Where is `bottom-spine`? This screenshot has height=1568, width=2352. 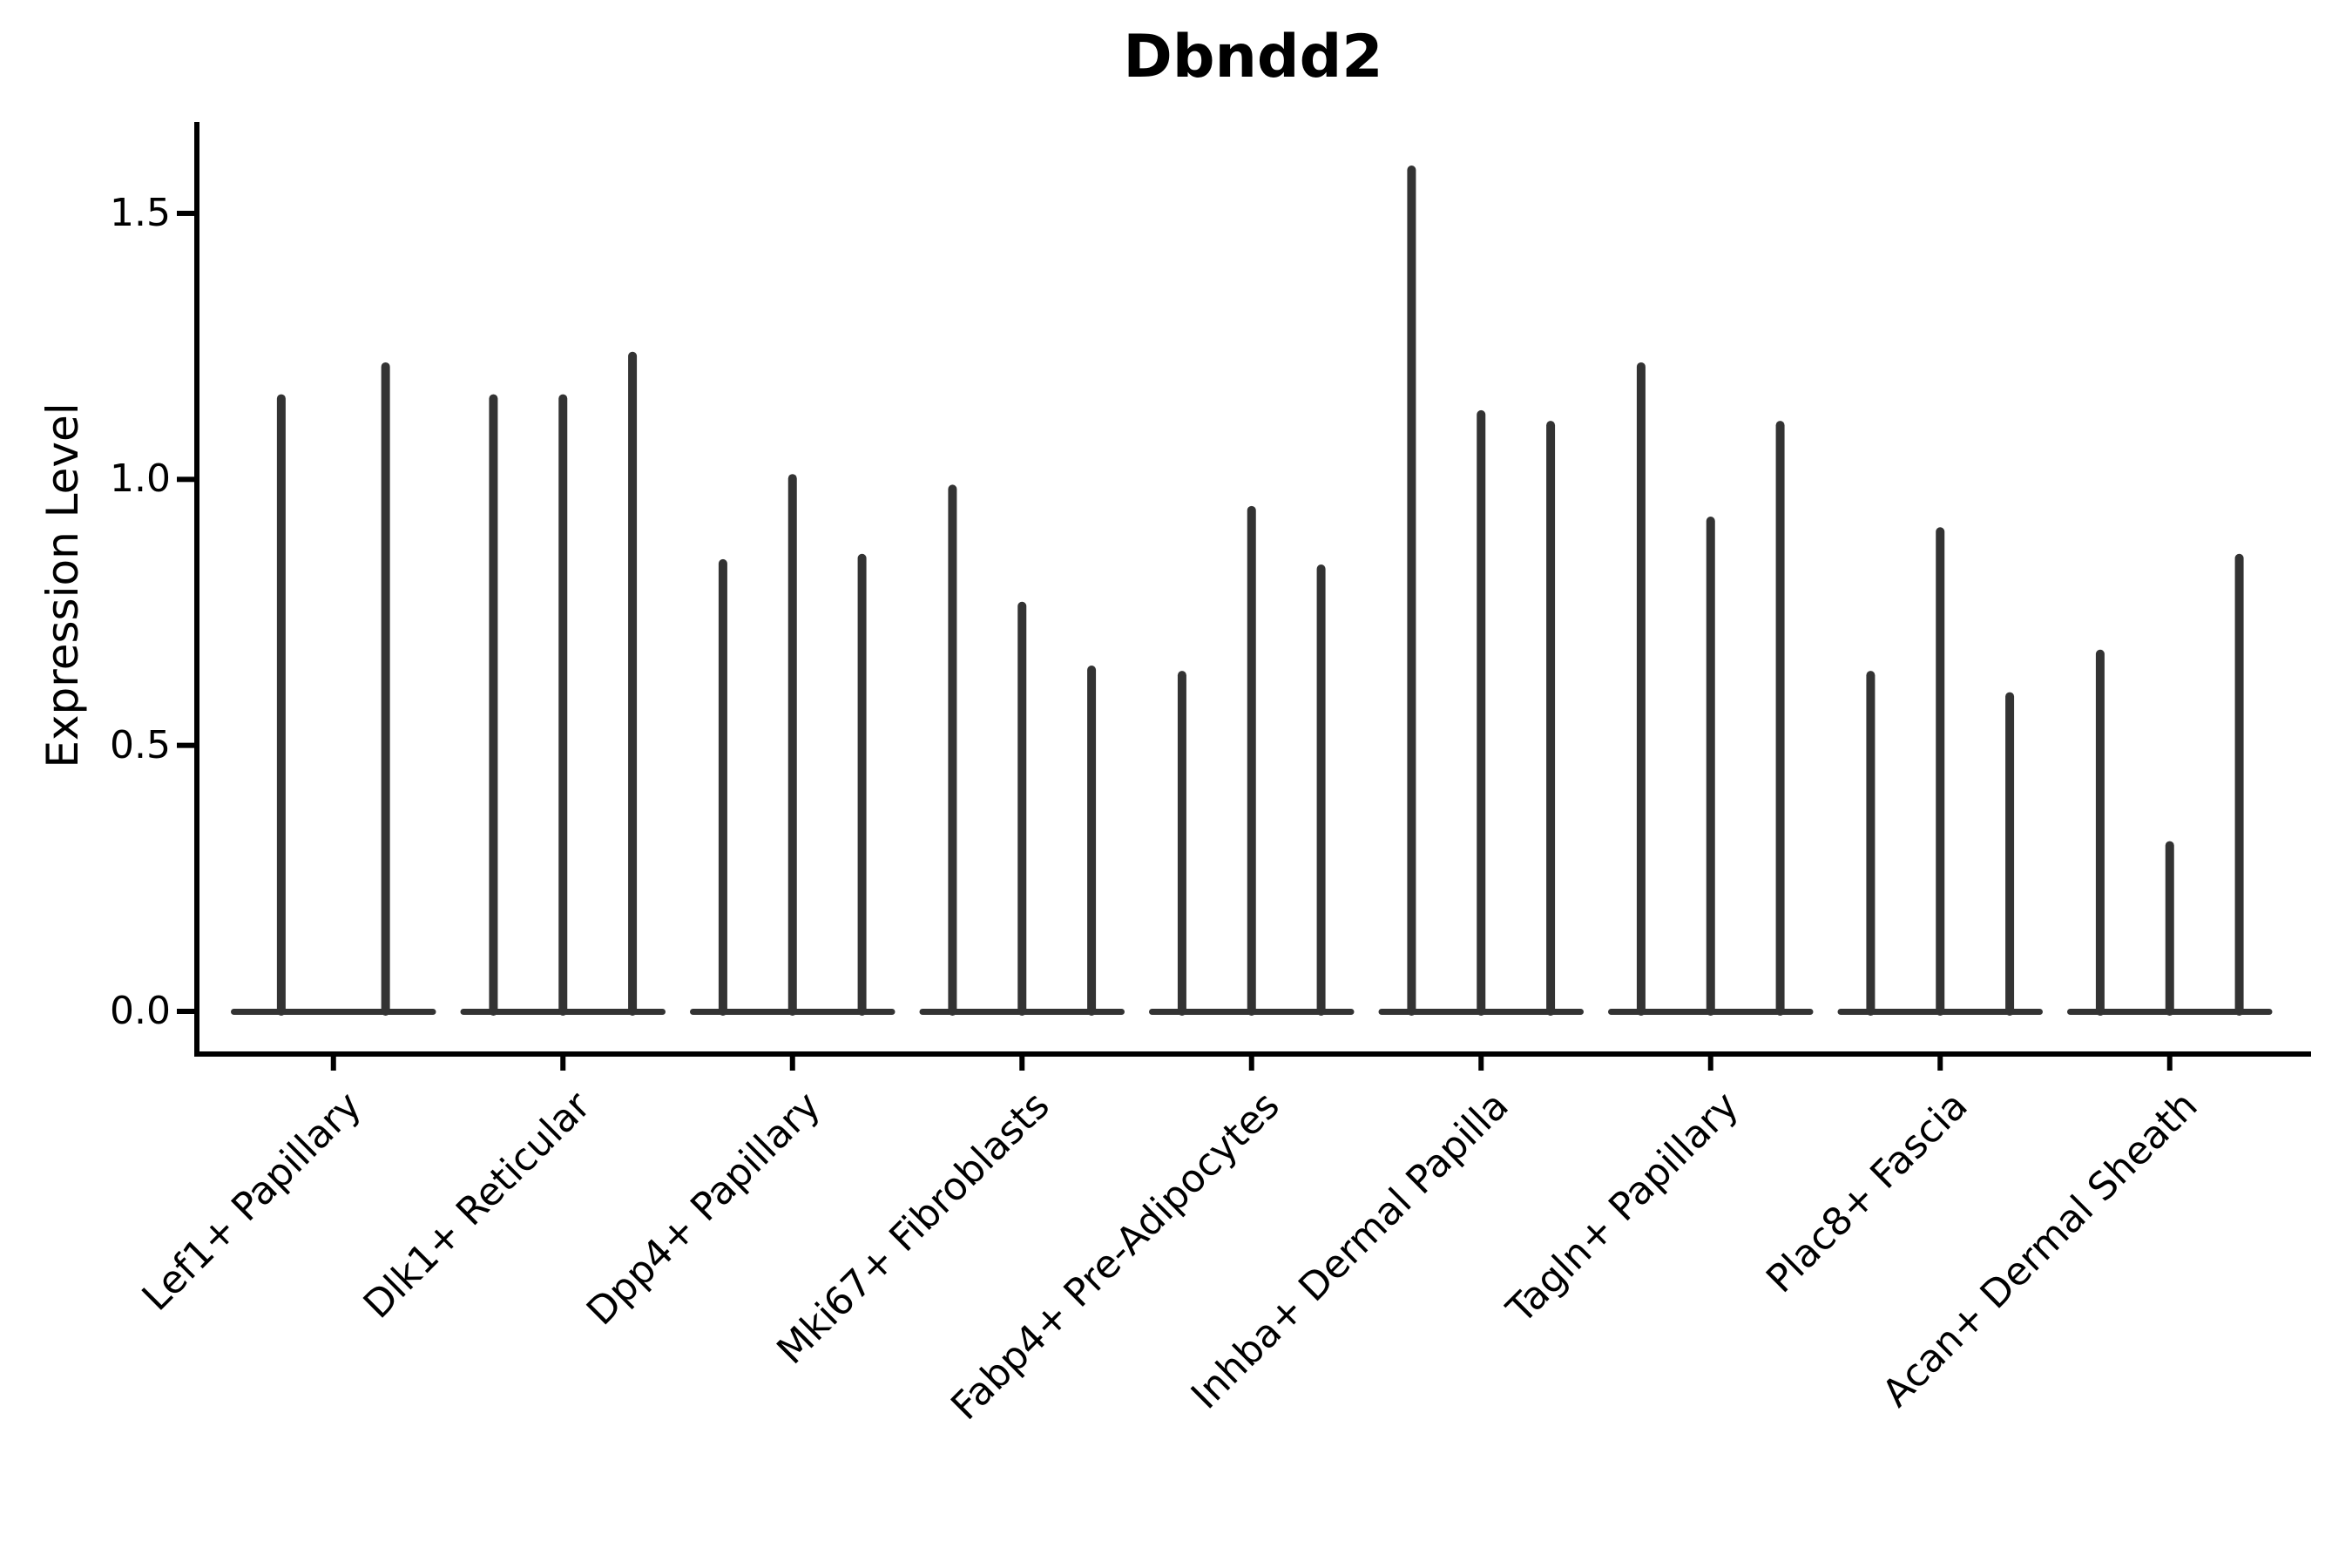
bottom-spine is located at coordinates (1252, 1054).